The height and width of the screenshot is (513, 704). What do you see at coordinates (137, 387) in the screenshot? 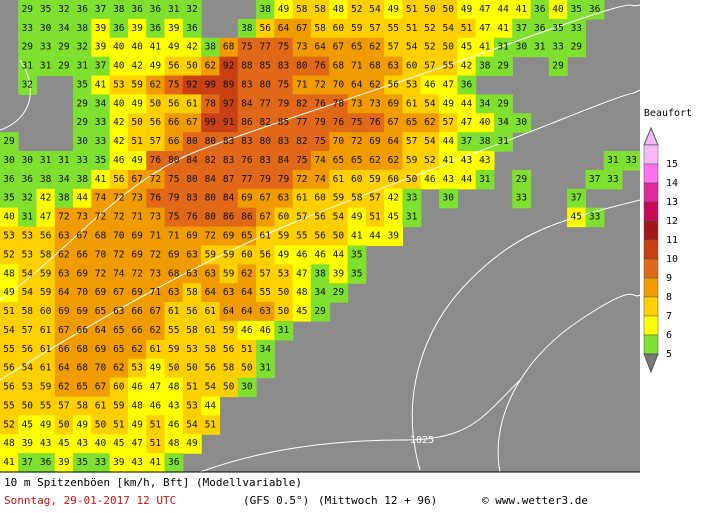
I see `gust-value: 46` at bounding box center [137, 387].